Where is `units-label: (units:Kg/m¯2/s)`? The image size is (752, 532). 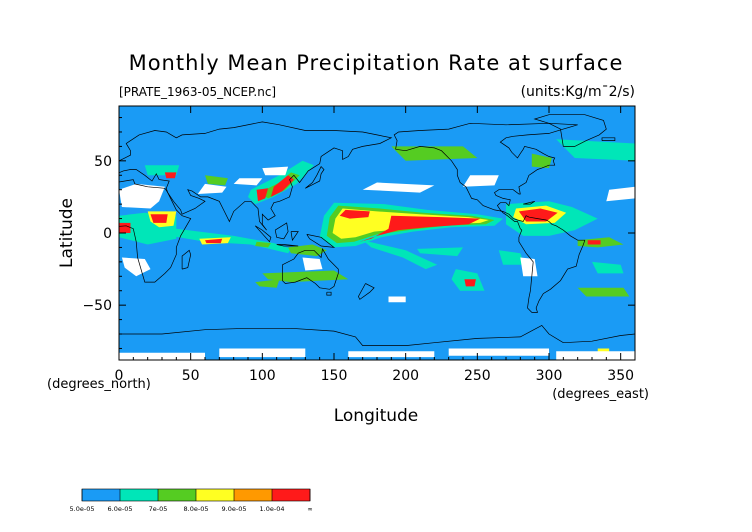
units-label: (units:Kg/m¯2/s) is located at coordinates (578, 92).